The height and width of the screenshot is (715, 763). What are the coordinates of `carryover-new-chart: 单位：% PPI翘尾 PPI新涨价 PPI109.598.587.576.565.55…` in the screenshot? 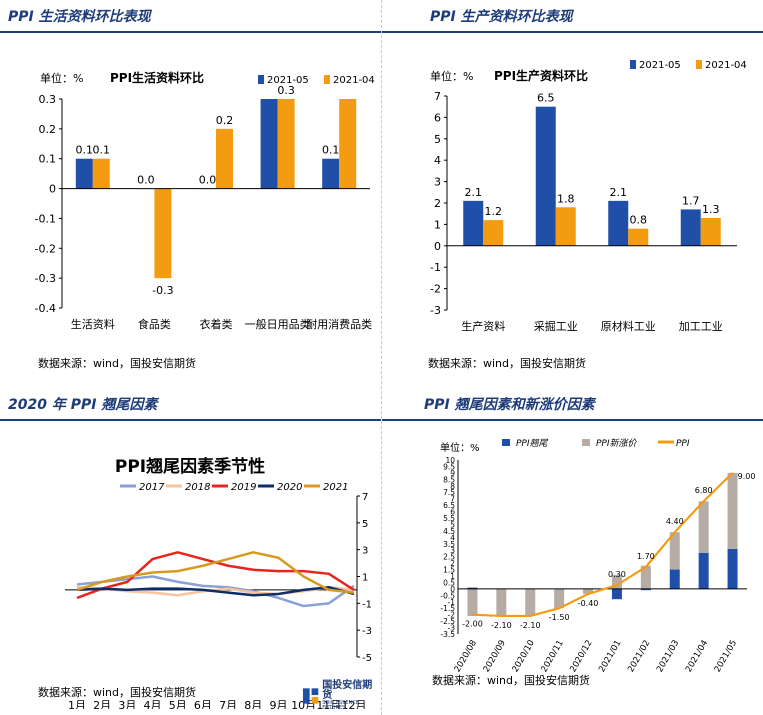 It's located at (598, 556).